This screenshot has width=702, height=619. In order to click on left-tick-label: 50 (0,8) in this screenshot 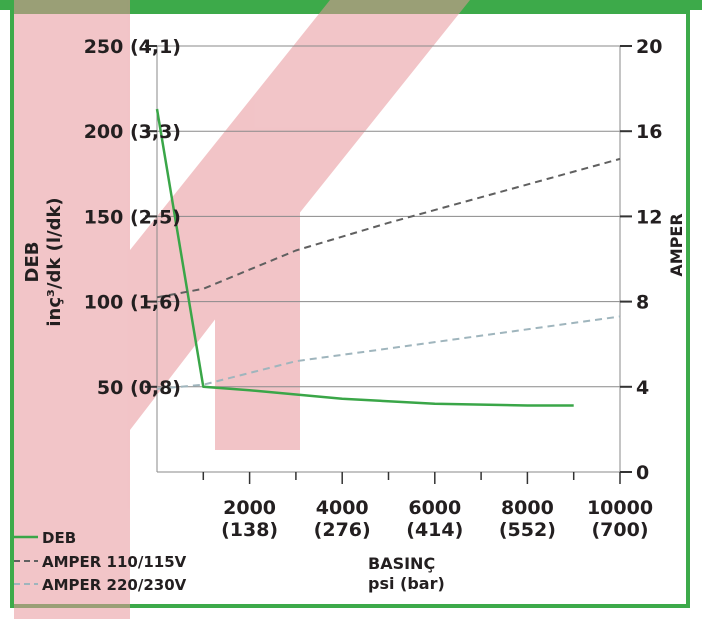, I will do `click(139, 388)`.